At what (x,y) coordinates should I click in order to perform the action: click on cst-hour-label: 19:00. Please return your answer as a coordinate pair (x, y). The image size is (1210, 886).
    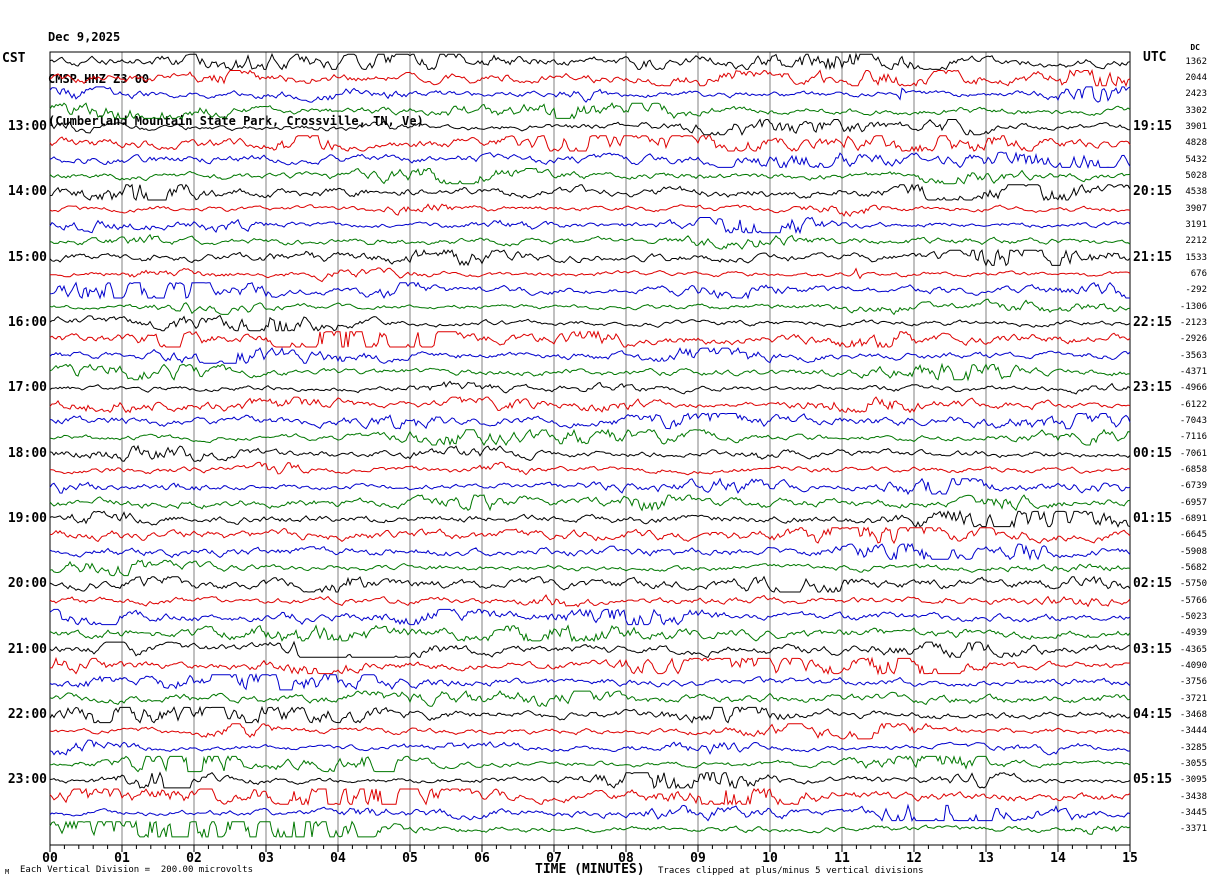
    Looking at the image, I should click on (27, 519).